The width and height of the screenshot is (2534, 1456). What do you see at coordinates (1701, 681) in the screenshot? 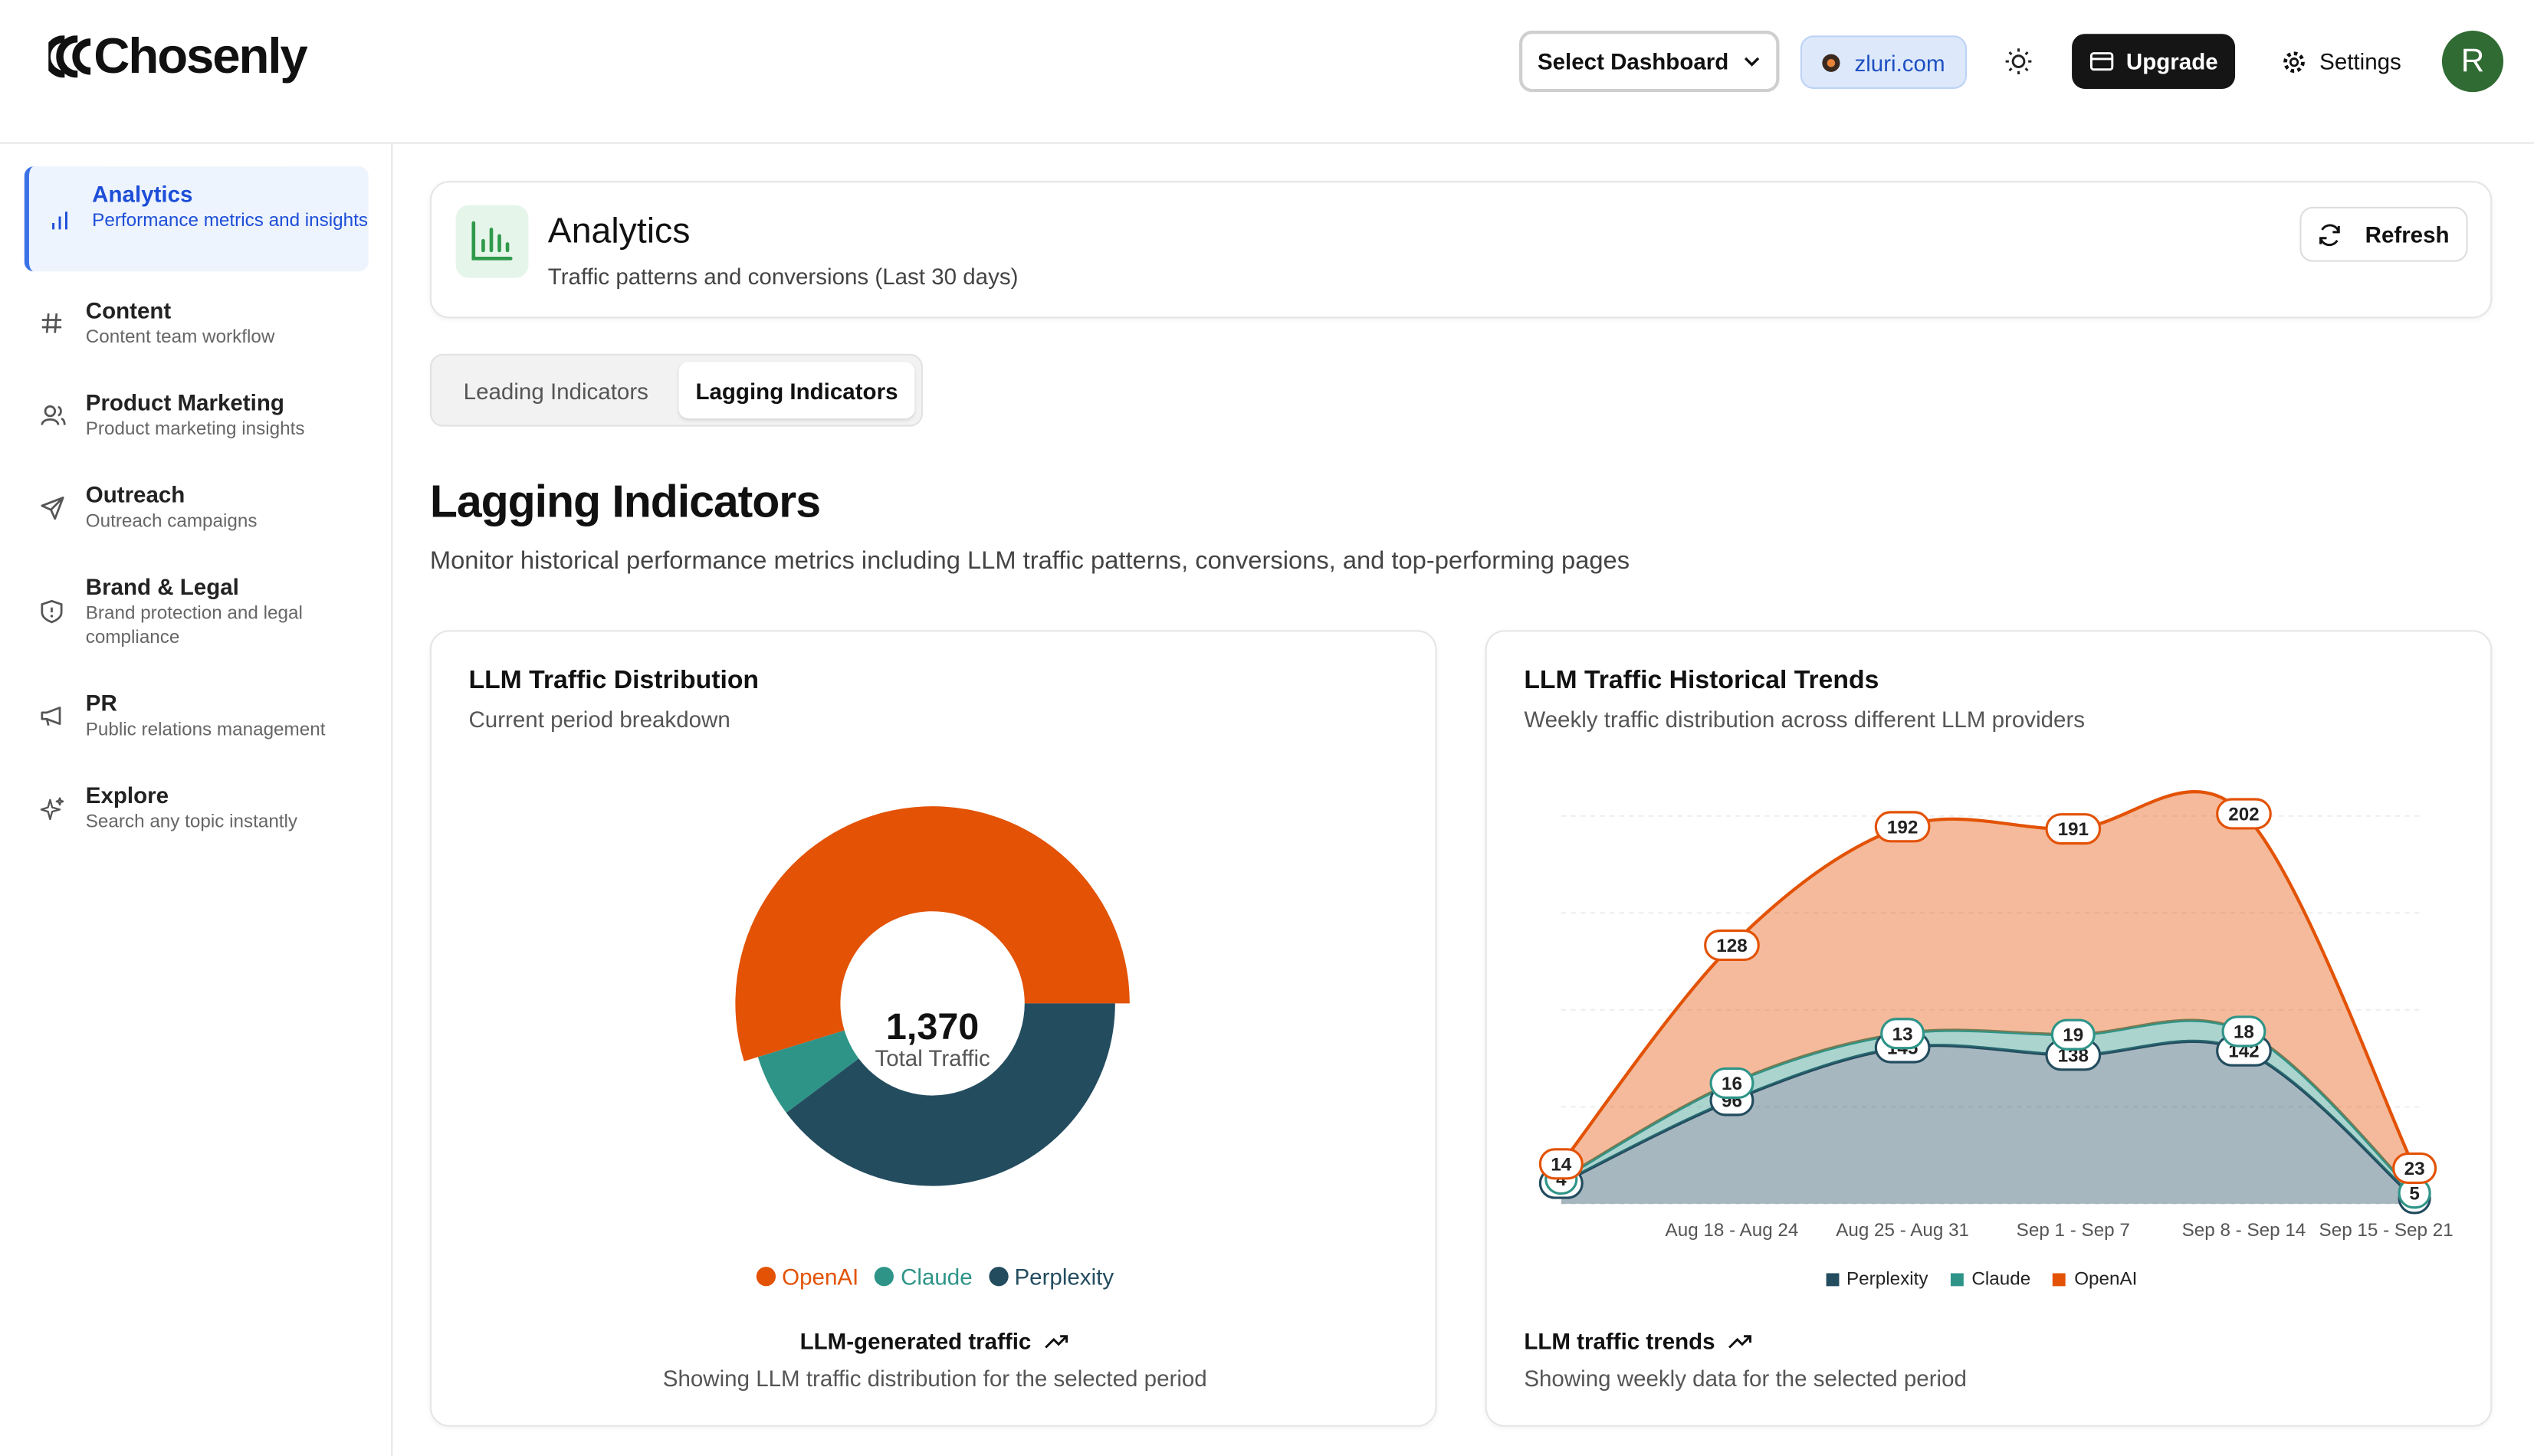
I see `chart-title: LLM Traffic Historical Trends` at bounding box center [1701, 681].